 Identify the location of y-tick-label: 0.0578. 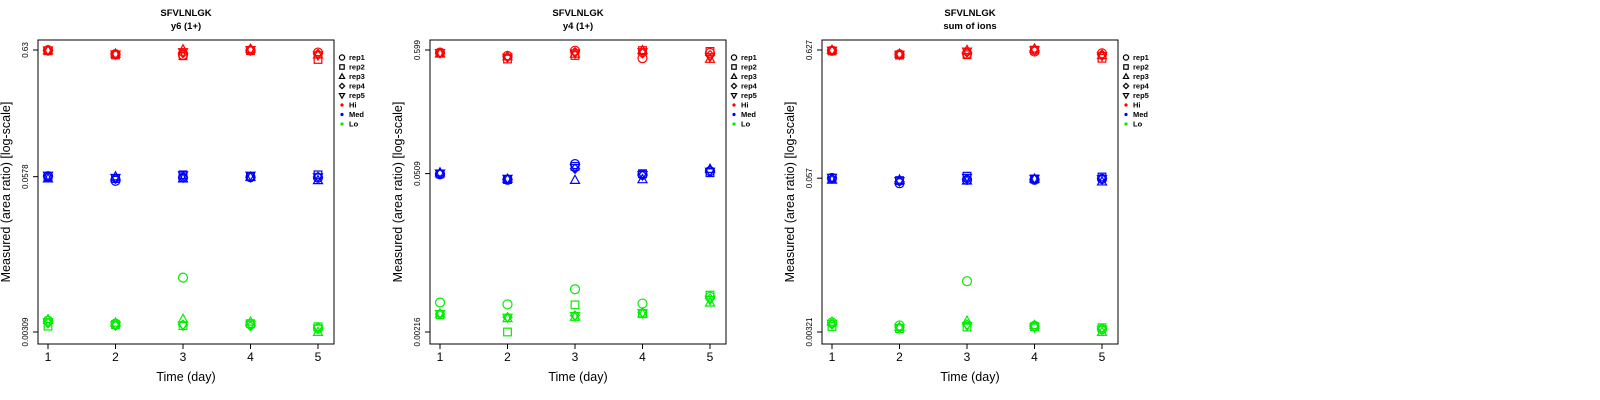
(25, 176).